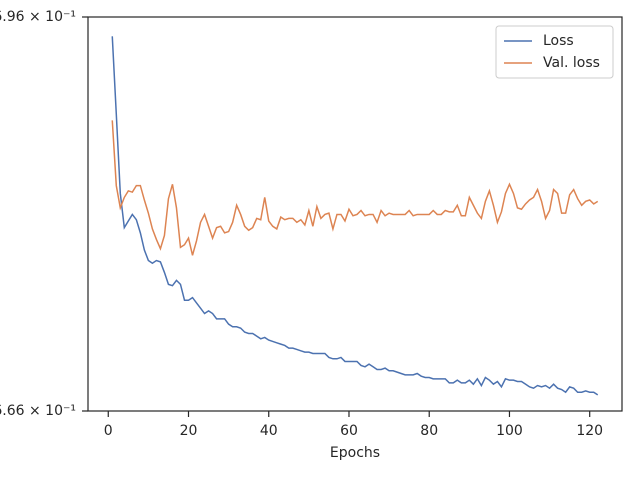 This screenshot has width=640, height=480. Describe the element at coordinates (558, 41) in the screenshot. I see `legend-label: Loss` at that location.